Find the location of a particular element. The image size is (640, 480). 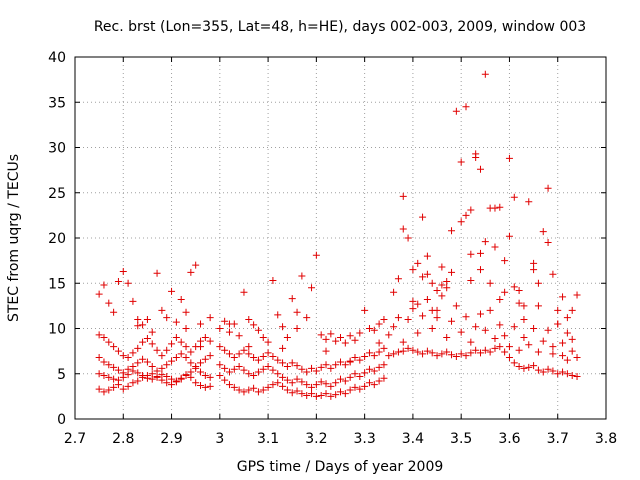

x-axis-label: GPS time / Days of year 2009 is located at coordinates (340, 467).